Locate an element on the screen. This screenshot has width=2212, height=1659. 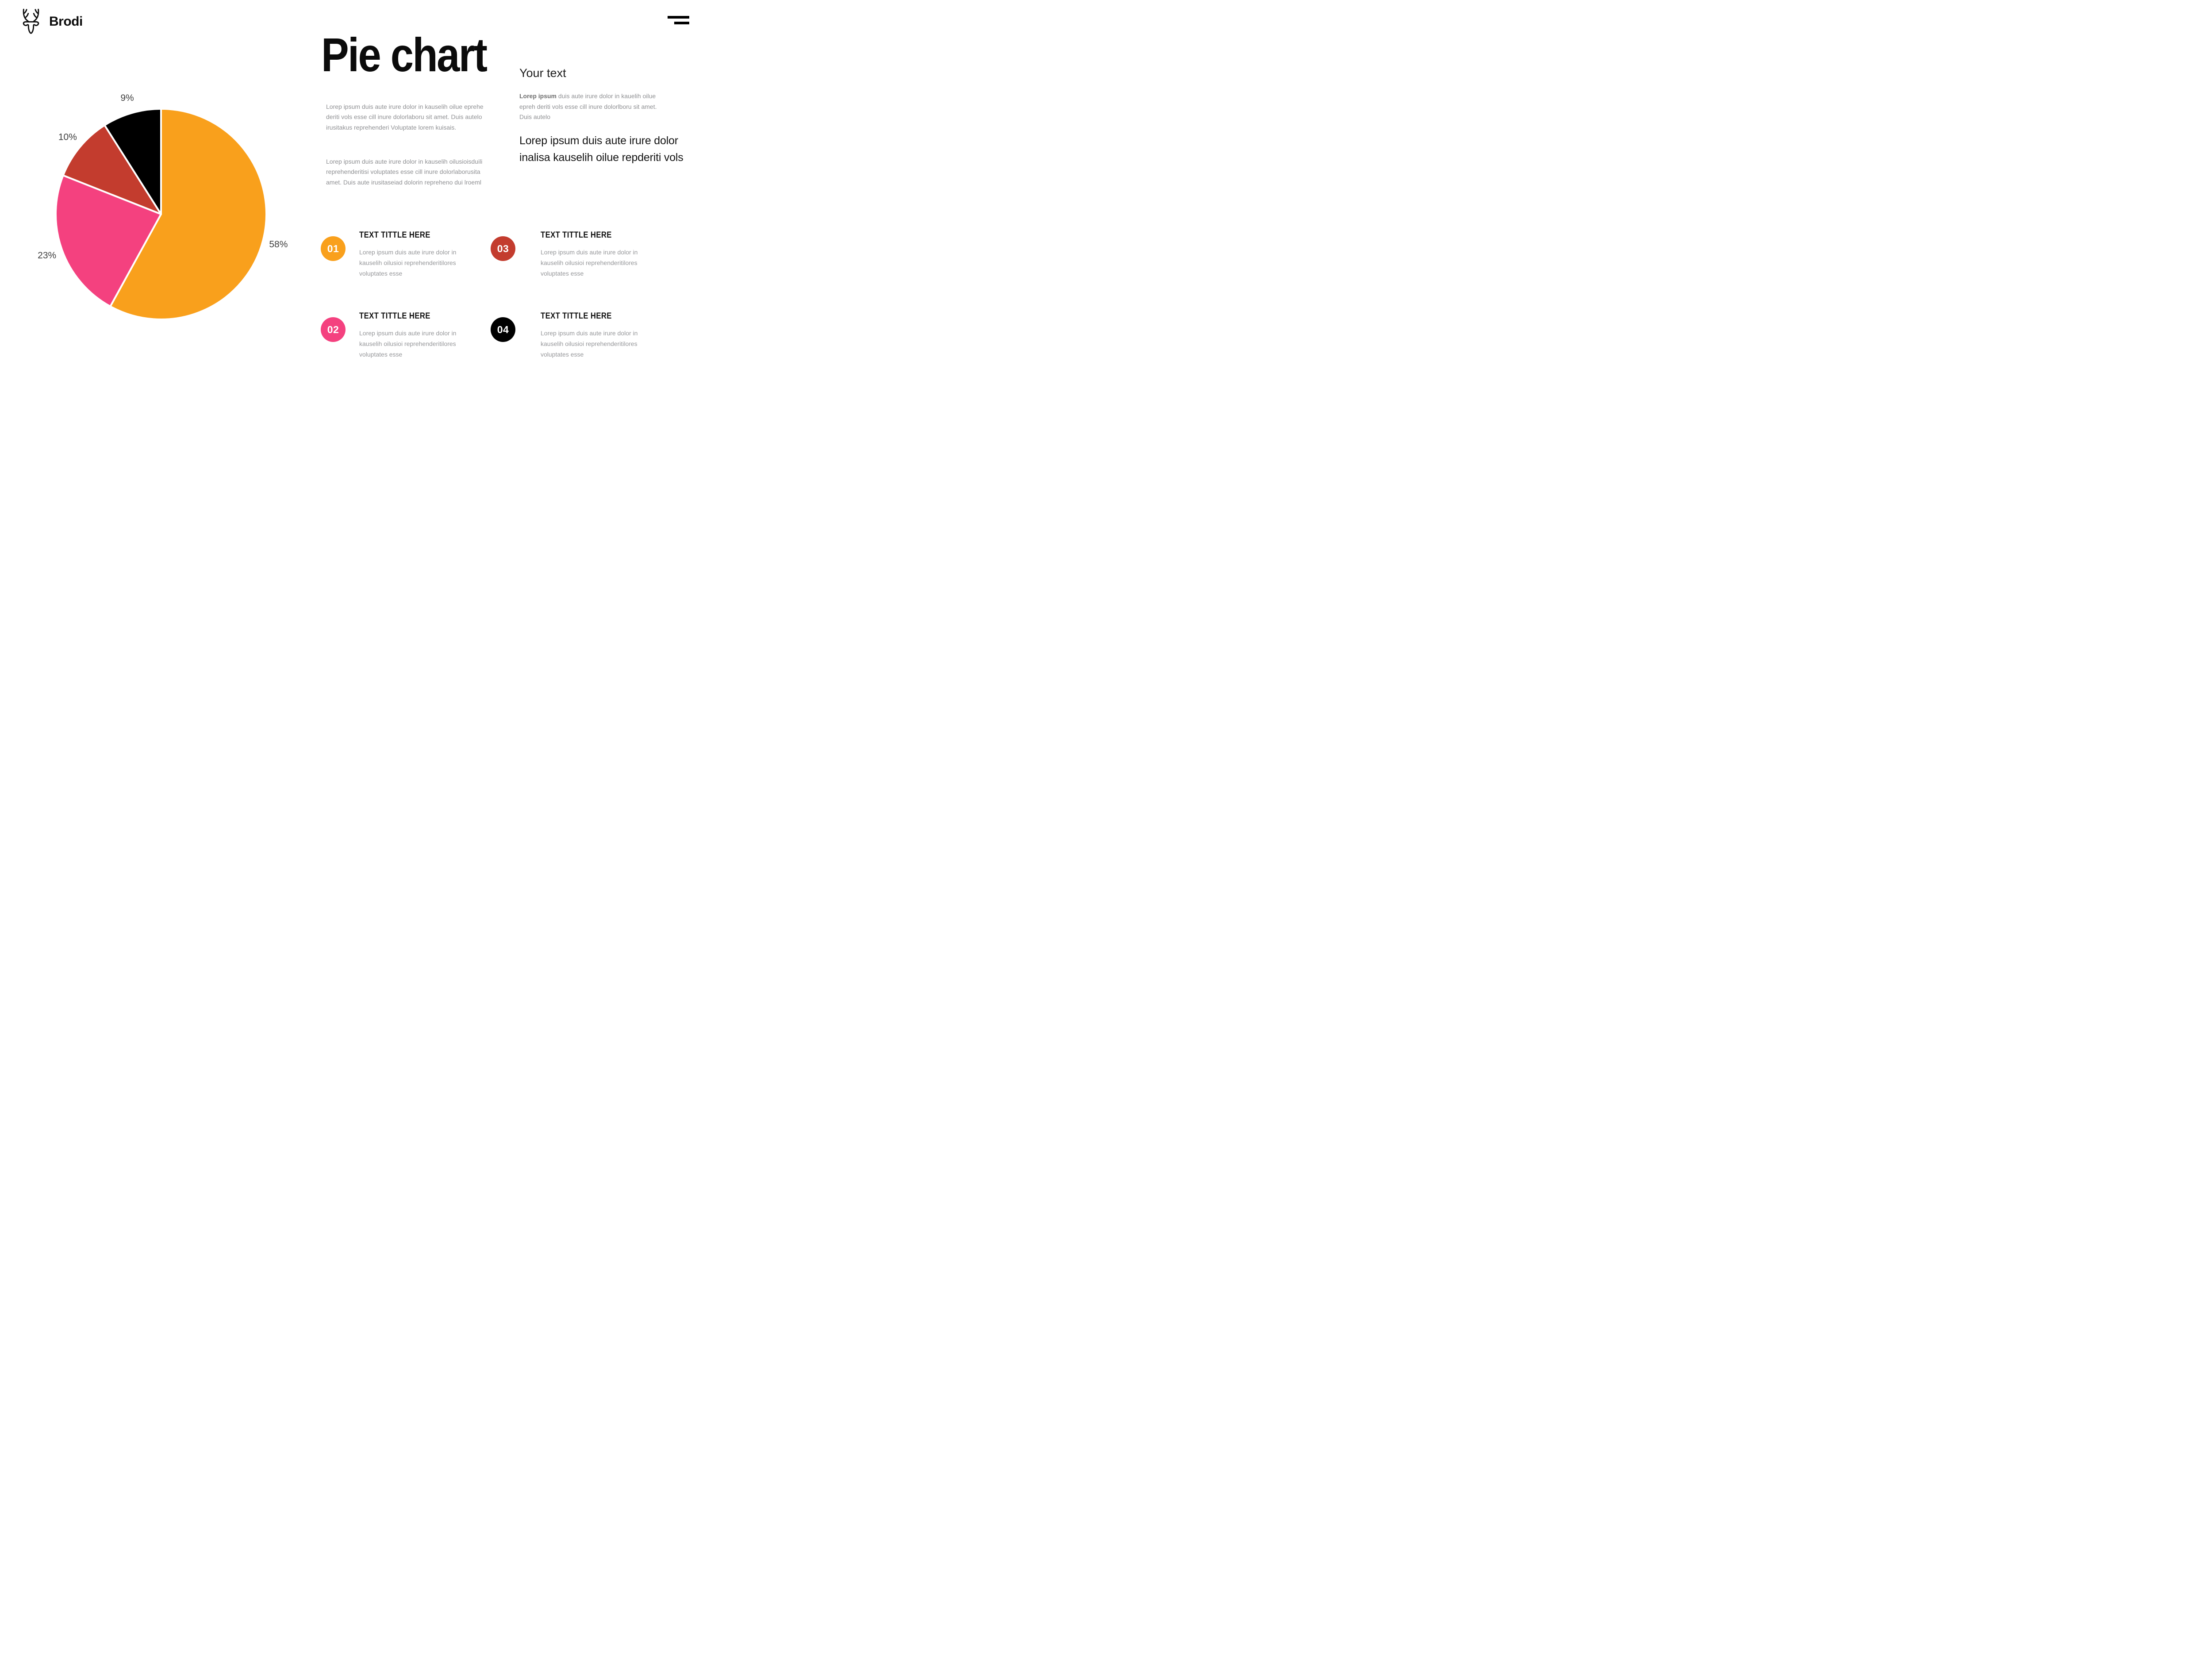
pie-chart-svg: 58% 23% 10% 9% is located at coordinates (163, 207).